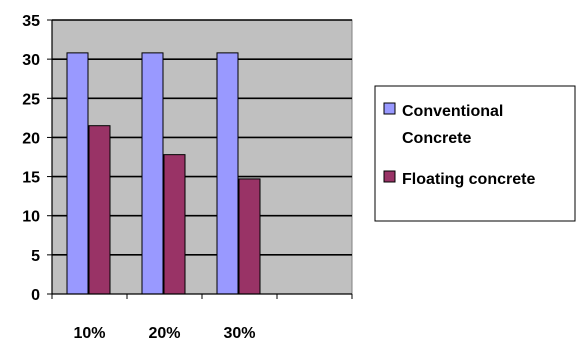  I want to click on y-tick-label: 15, so click(31, 178).